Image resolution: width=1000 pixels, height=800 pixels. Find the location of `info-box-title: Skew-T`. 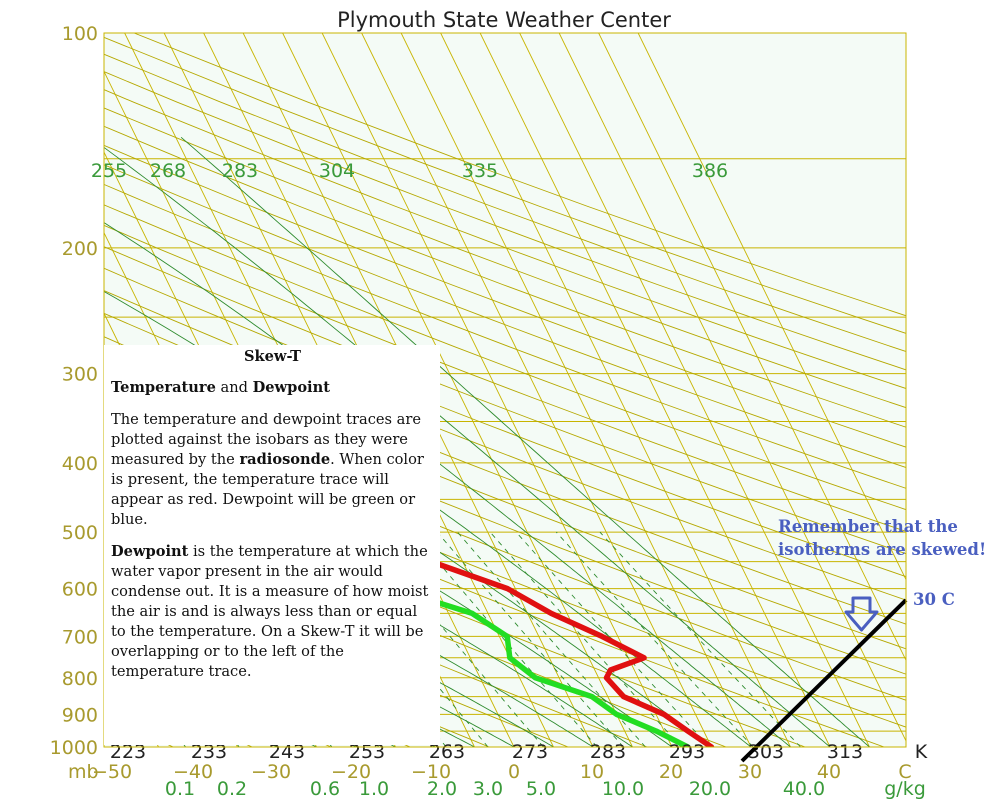

info-box-title: Skew-T is located at coordinates (272, 356).